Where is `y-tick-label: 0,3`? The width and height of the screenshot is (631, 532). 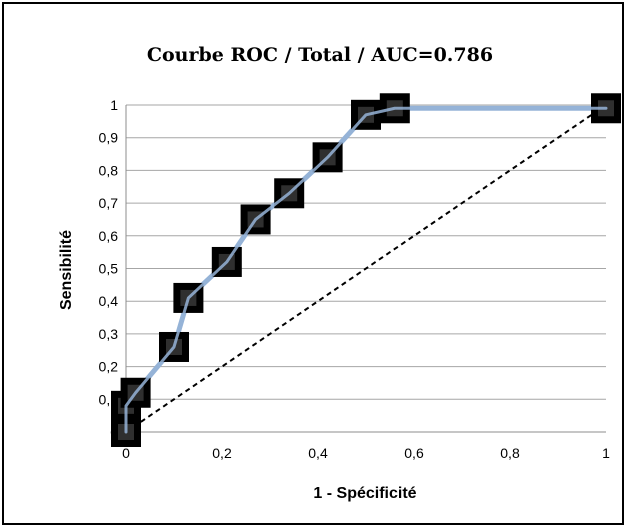
y-tick-label: 0,3 is located at coordinates (109, 334).